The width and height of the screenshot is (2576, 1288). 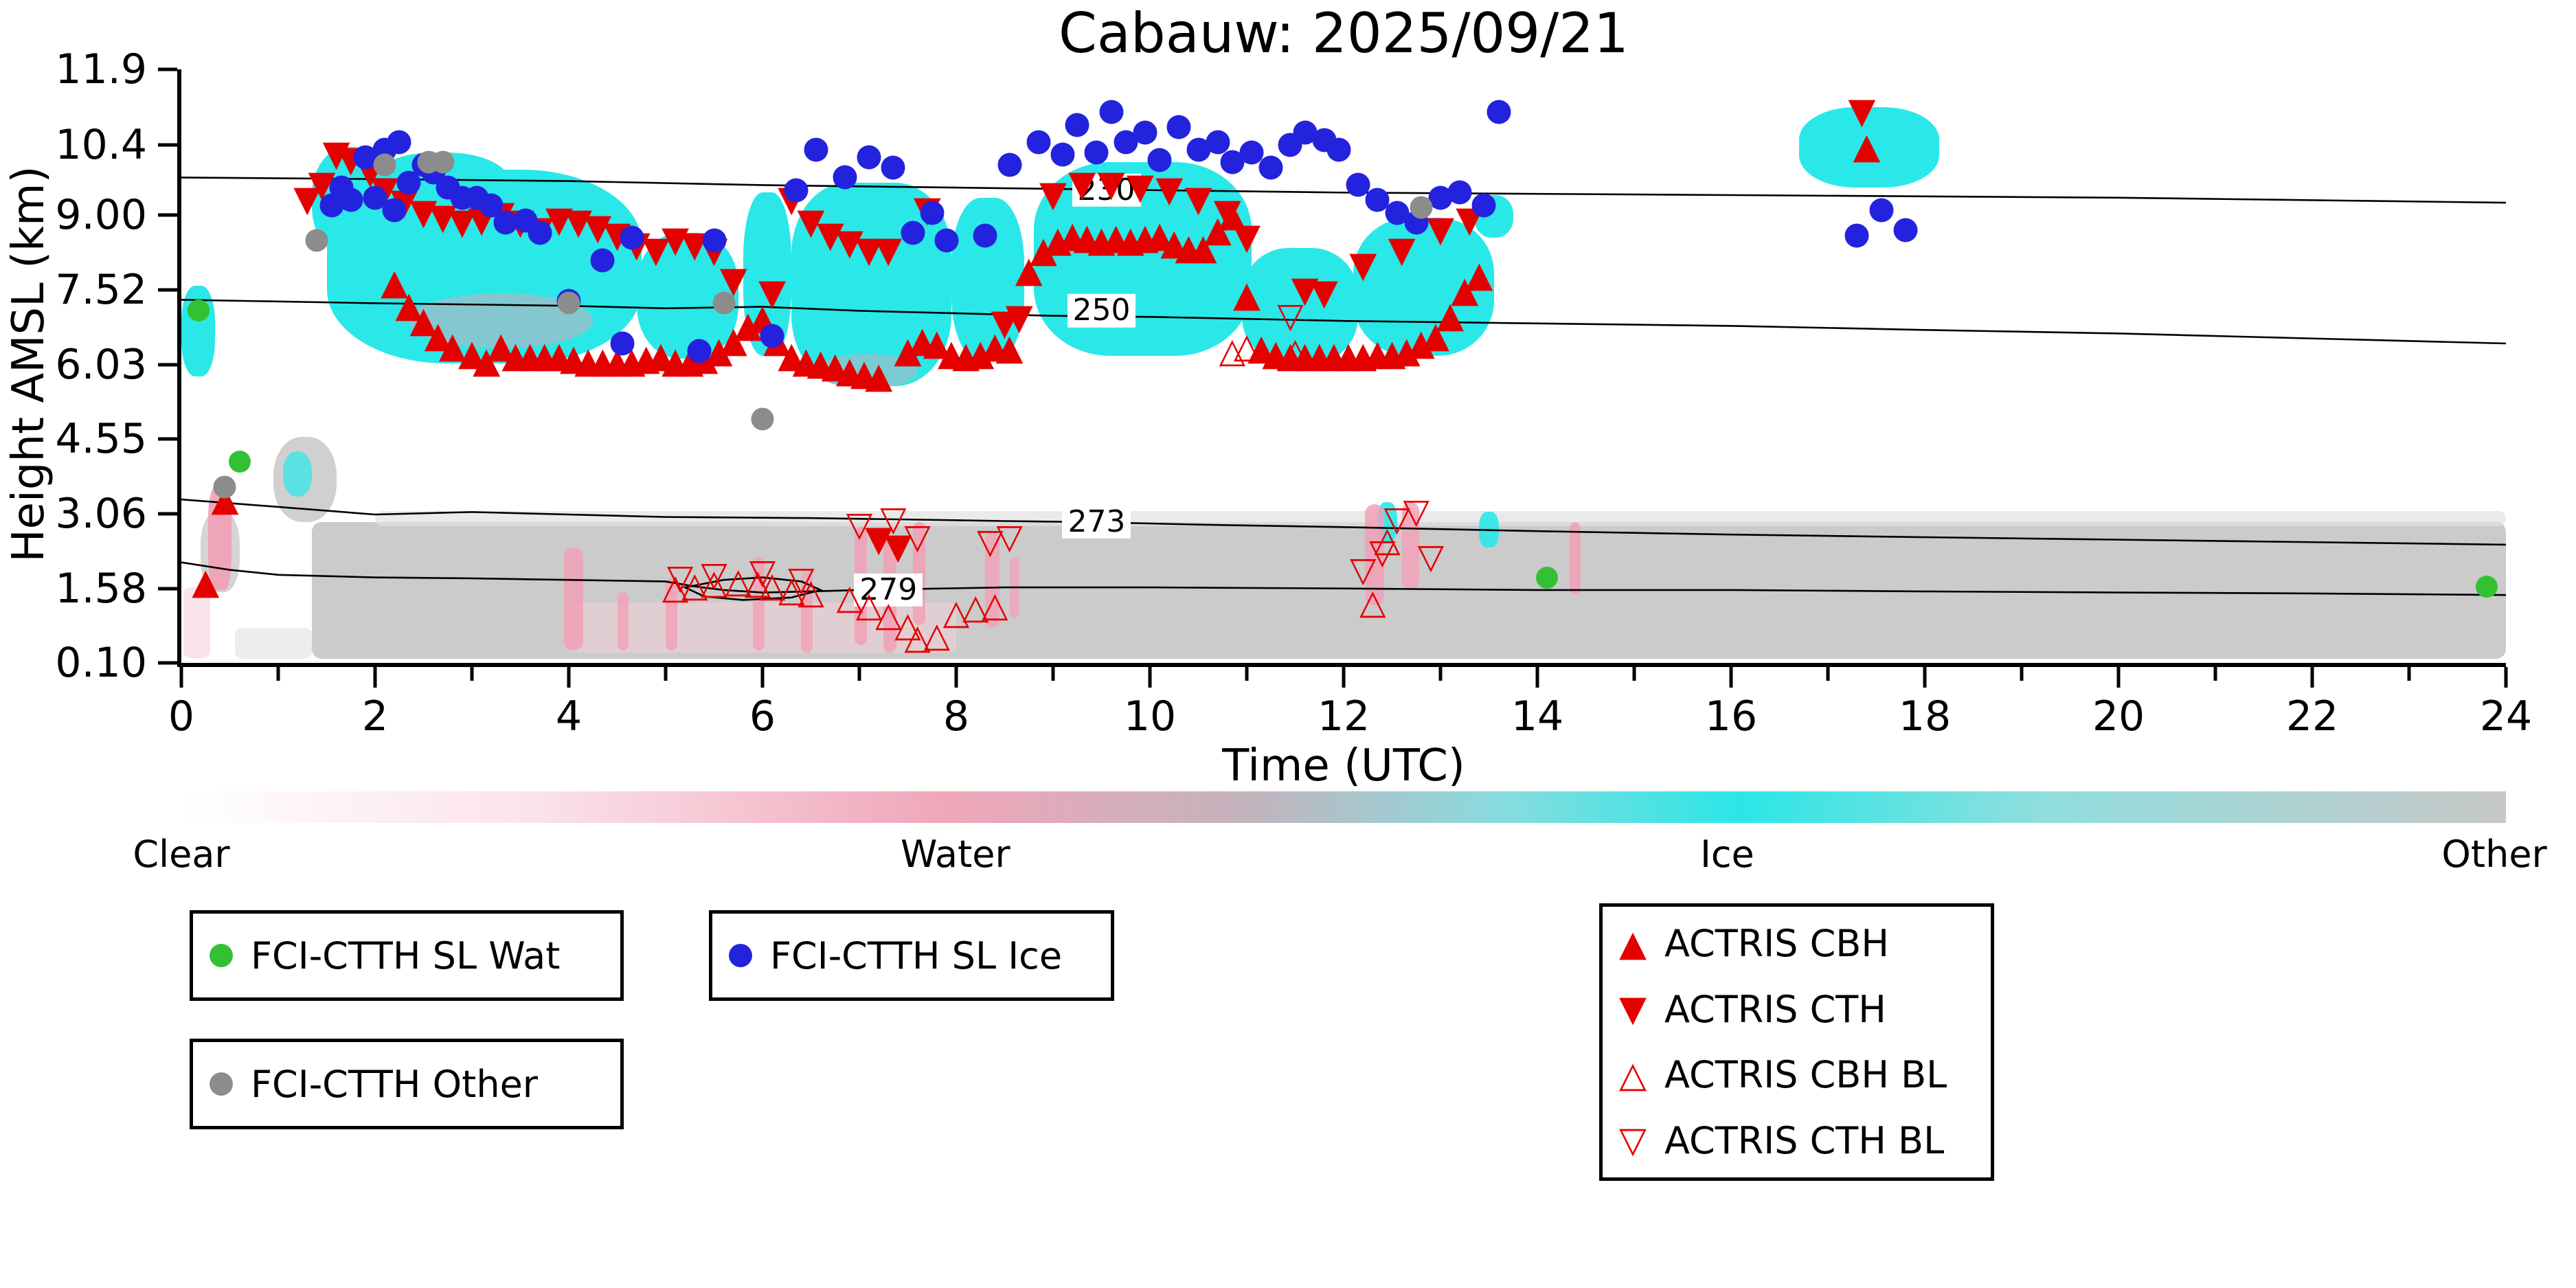 I want to click on x-tick-label: 16, so click(x=1731, y=716).